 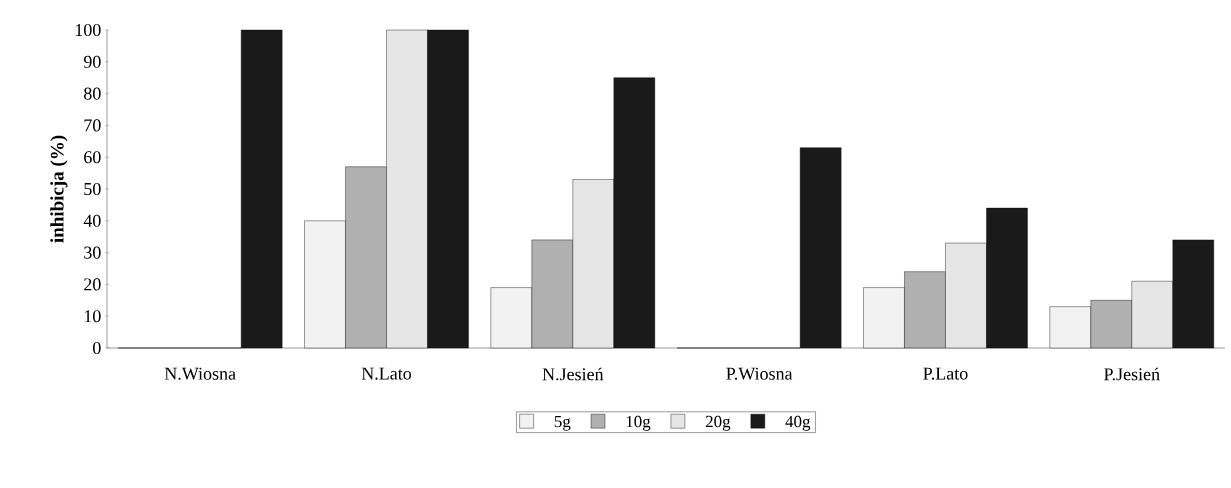 What do you see at coordinates (759, 373) in the screenshot?
I see `x-tick-label: P.Wiosna` at bounding box center [759, 373].